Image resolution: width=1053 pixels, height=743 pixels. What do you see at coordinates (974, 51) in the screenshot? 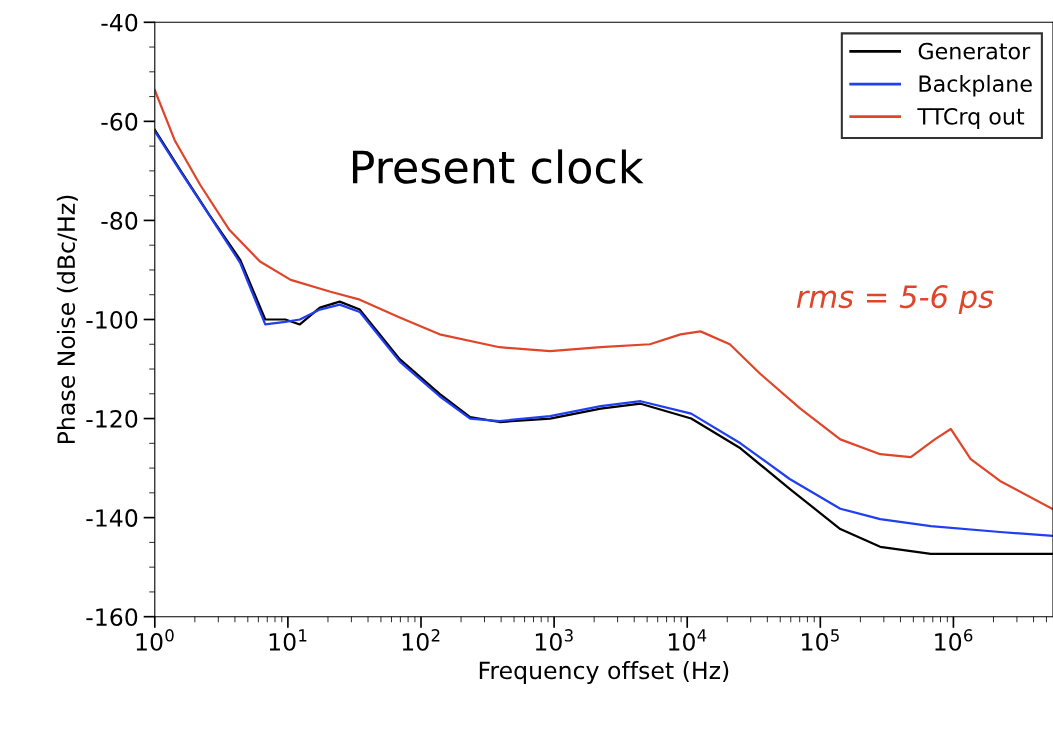
I see `legend-label: Generator` at bounding box center [974, 51].